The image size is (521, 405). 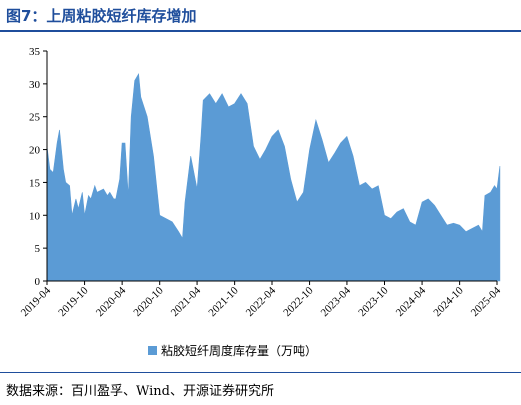 What do you see at coordinates (35, 85) in the screenshot?
I see `y-tick-label: 30` at bounding box center [35, 85].